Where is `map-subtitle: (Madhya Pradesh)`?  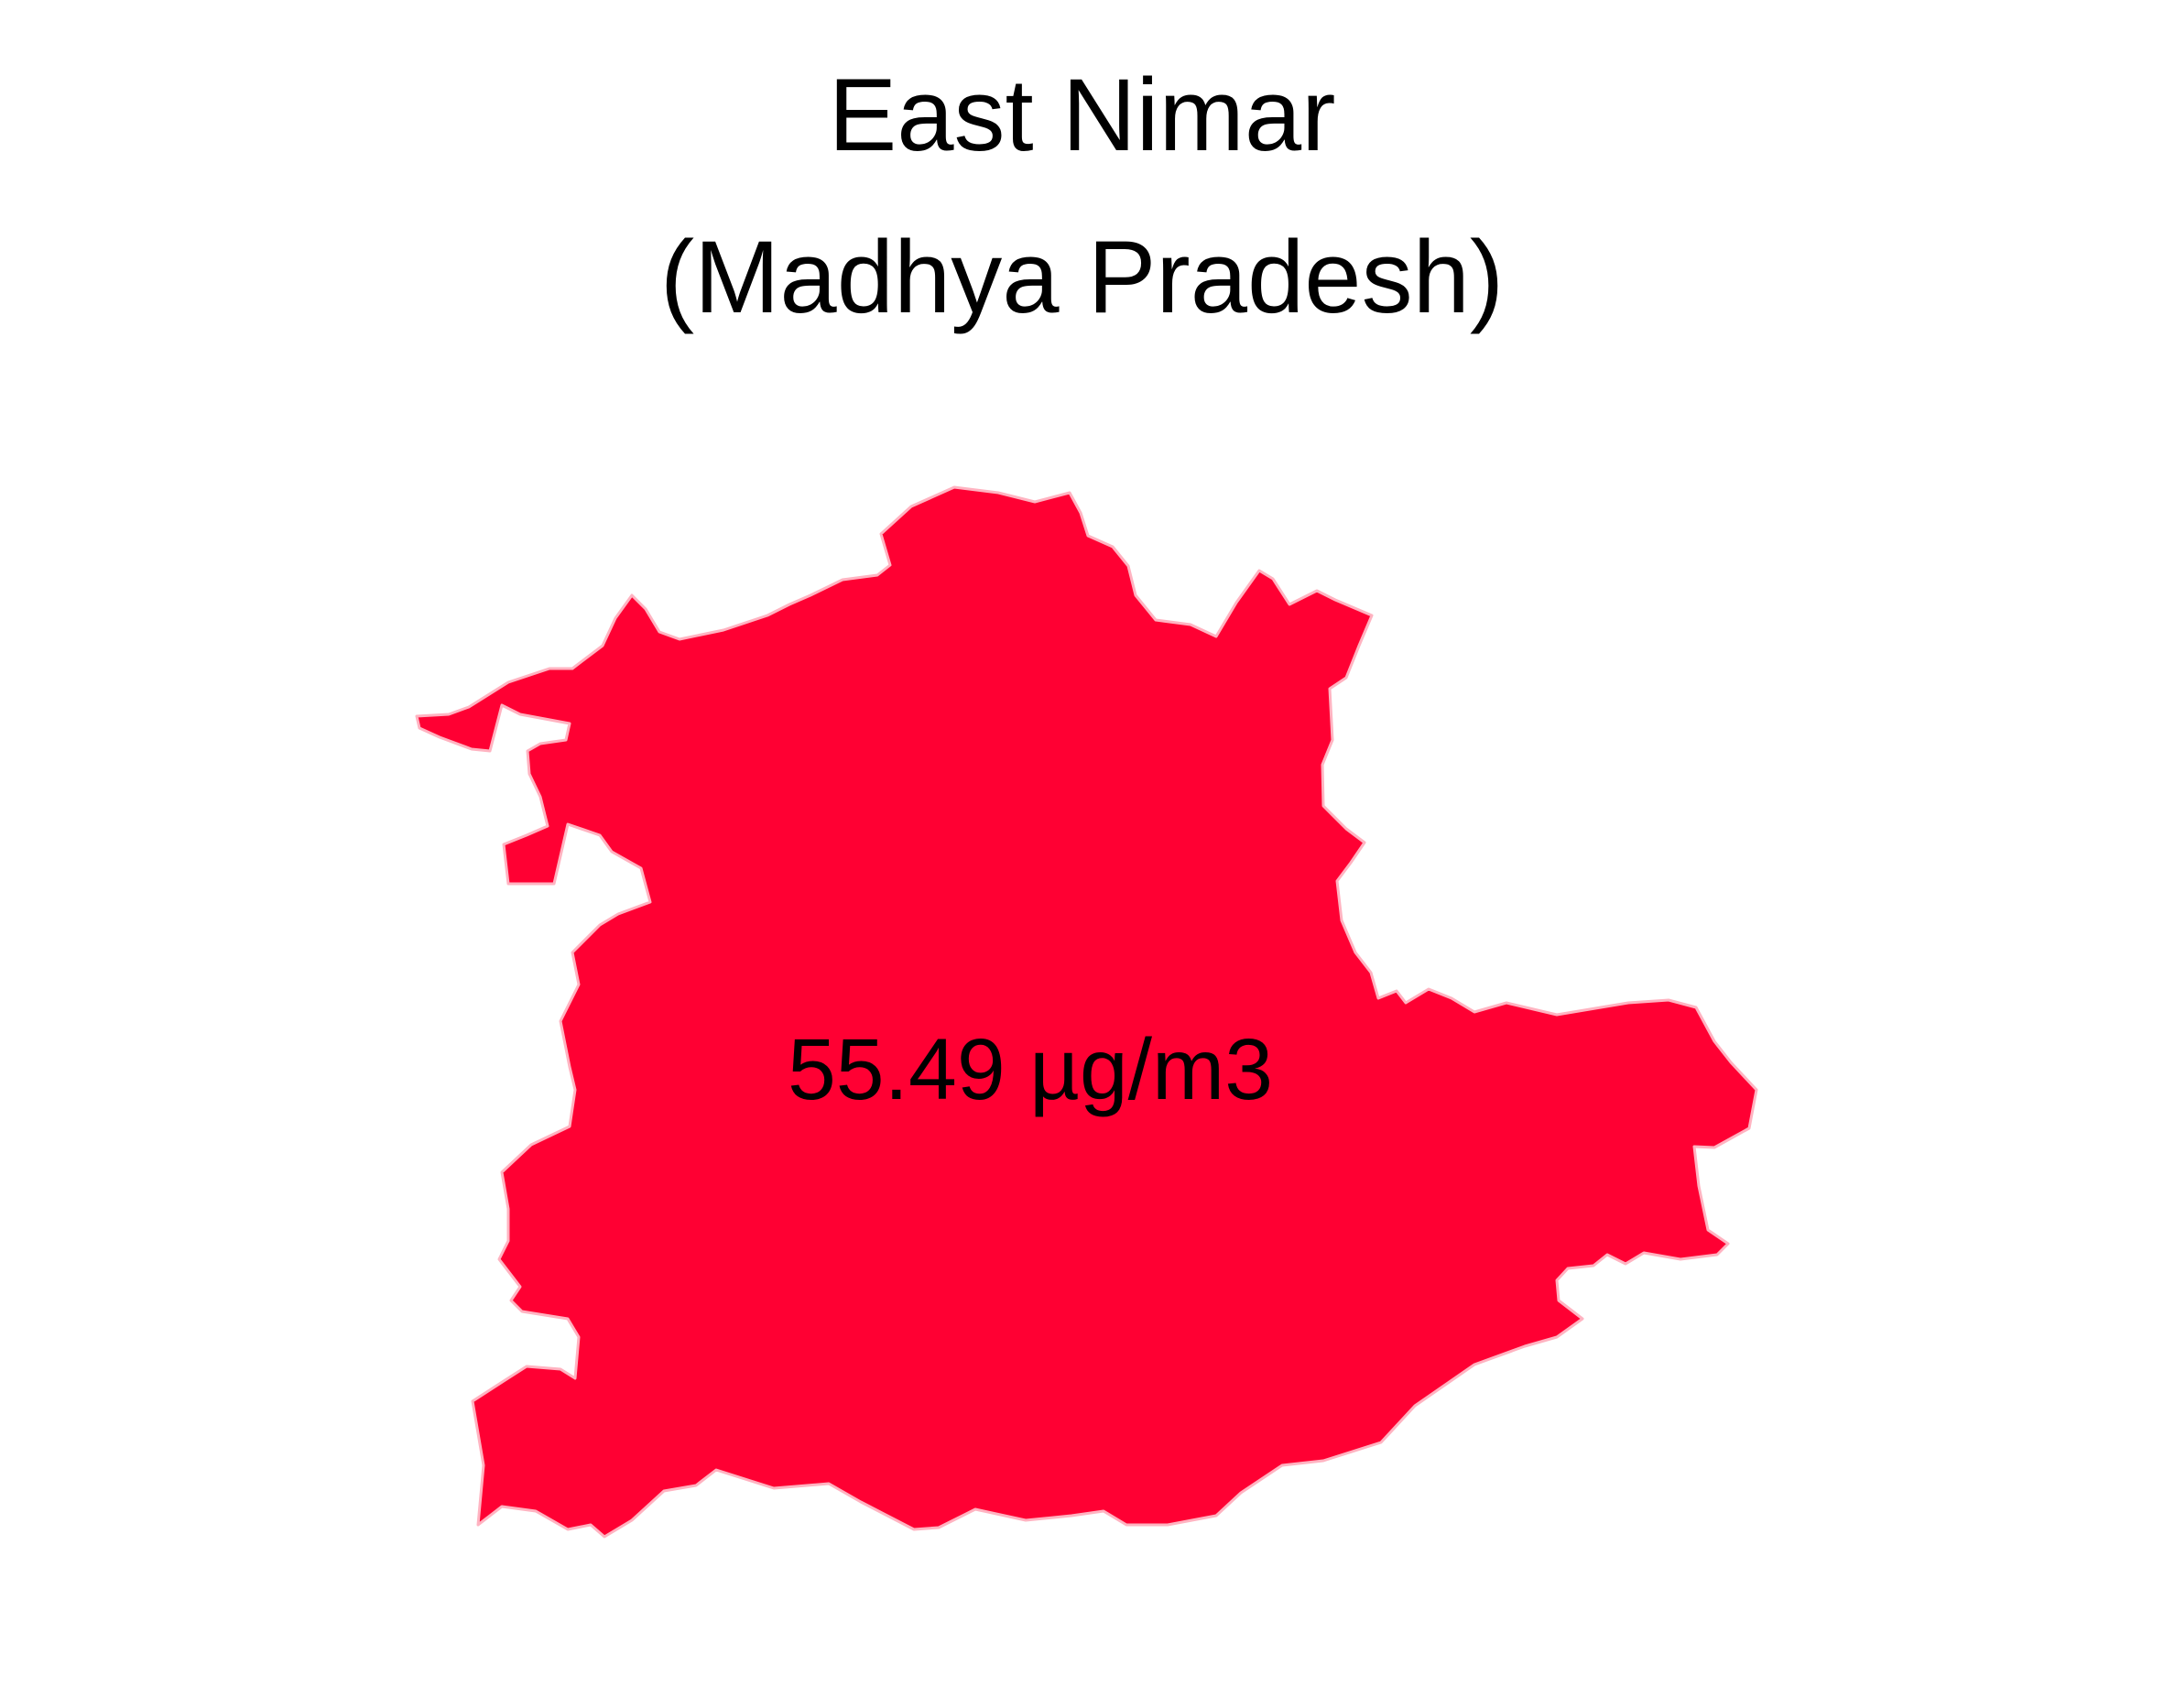
map-subtitle: (Madhya Pradesh) is located at coordinates (1082, 277).